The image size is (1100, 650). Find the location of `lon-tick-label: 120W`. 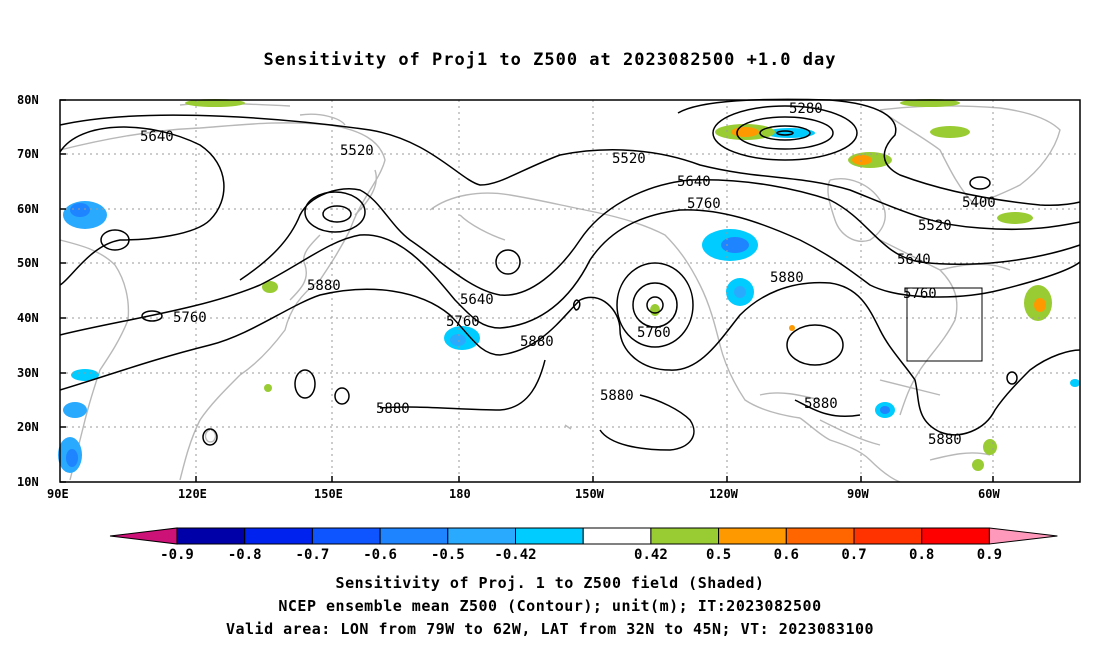

lon-tick-label: 120W is located at coordinates (724, 494).